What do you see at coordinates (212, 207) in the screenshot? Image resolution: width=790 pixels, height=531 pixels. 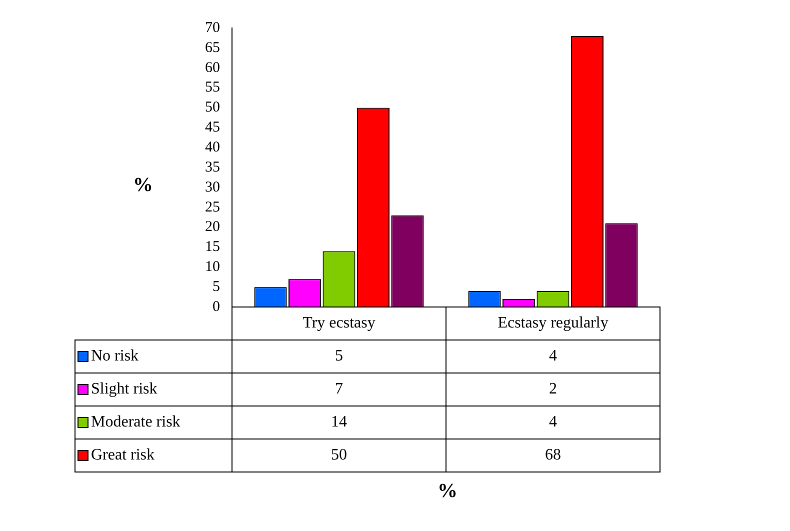 I see `y-tick-label: 25` at bounding box center [212, 207].